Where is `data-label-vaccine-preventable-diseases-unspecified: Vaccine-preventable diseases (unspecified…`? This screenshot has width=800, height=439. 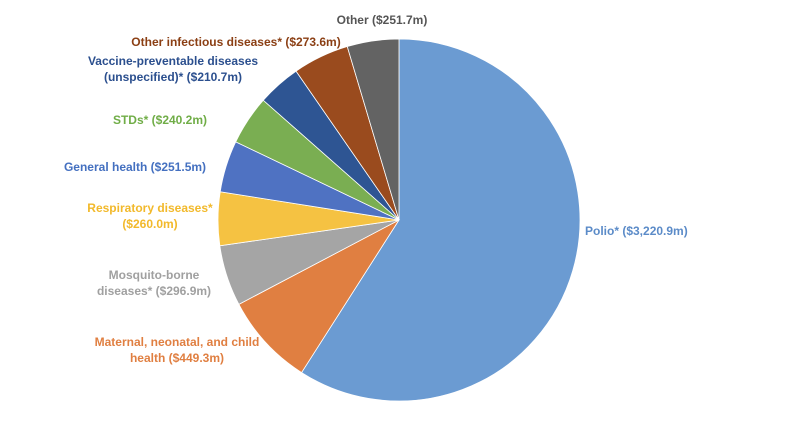 data-label-vaccine-preventable-diseases-unspecified: Vaccine-preventable diseases (unspecified… is located at coordinates (173, 69).